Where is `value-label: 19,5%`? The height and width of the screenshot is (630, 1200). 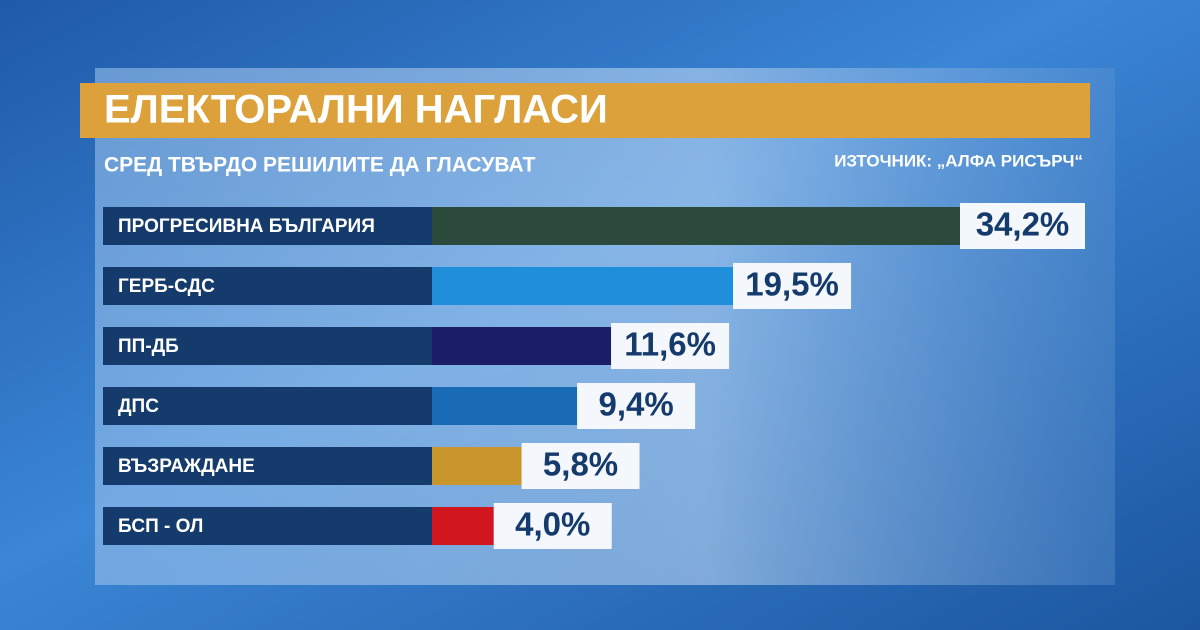 value-label: 19,5% is located at coordinates (792, 284).